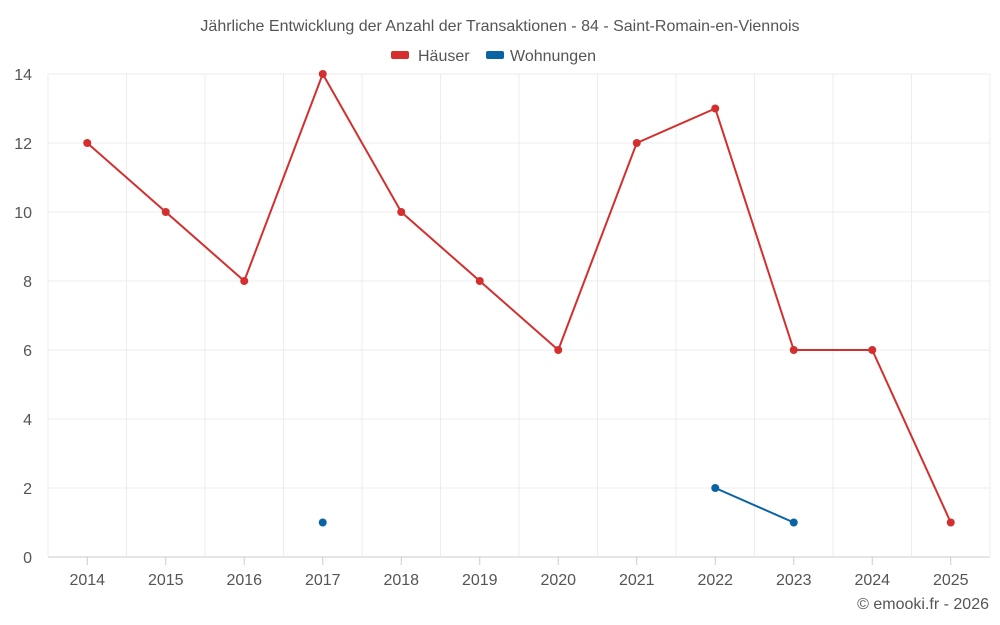 The image size is (1000, 625). Describe the element at coordinates (401, 580) in the screenshot. I see `x-tick-label: 2018` at that location.